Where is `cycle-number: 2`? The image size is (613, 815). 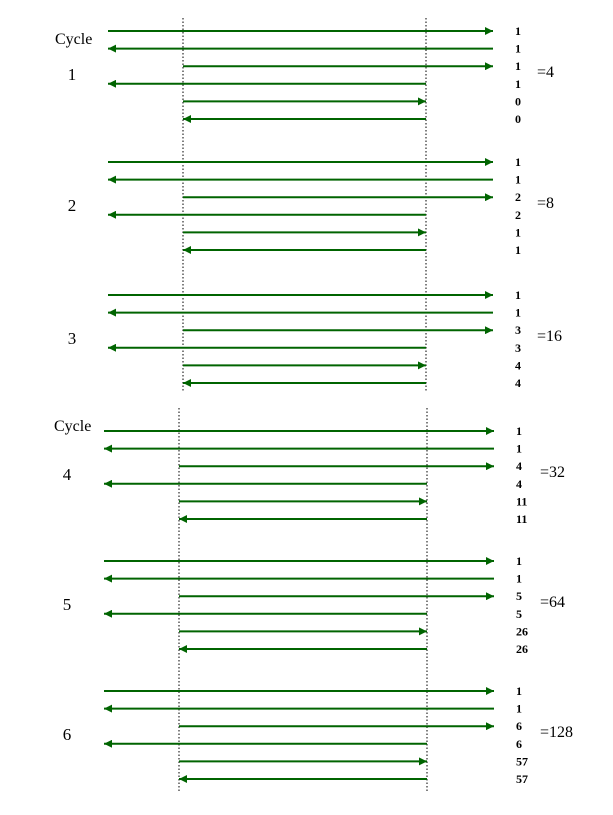
cycle-number: 2 is located at coordinates (72, 205).